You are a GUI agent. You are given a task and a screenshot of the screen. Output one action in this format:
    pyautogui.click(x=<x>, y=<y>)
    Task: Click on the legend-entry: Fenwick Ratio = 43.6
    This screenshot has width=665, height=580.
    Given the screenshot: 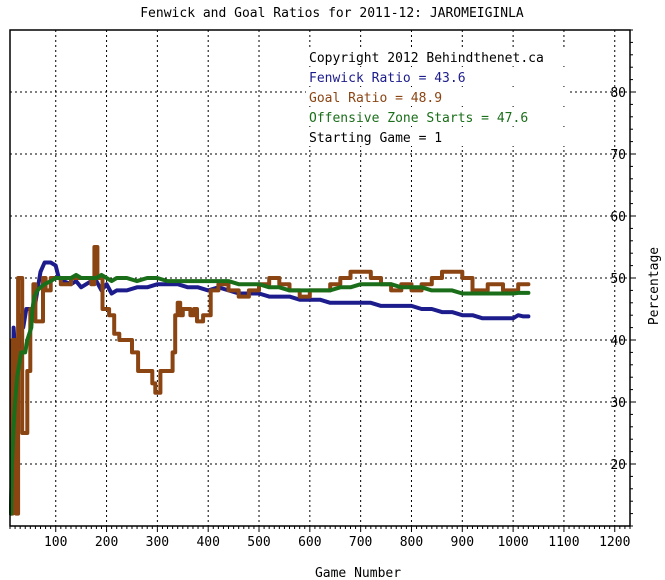 What is the action you would take?
    pyautogui.click(x=387, y=78)
    